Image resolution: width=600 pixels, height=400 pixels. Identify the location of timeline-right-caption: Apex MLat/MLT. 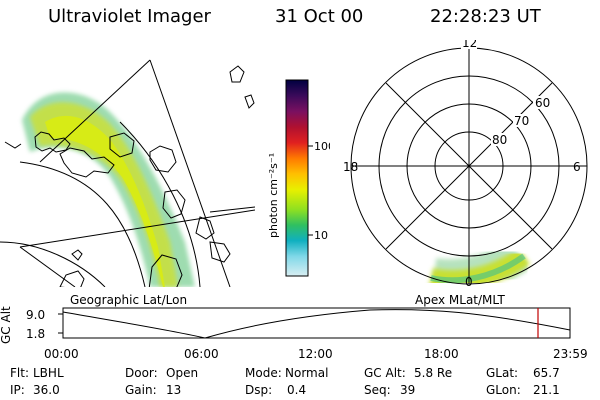
(460, 300).